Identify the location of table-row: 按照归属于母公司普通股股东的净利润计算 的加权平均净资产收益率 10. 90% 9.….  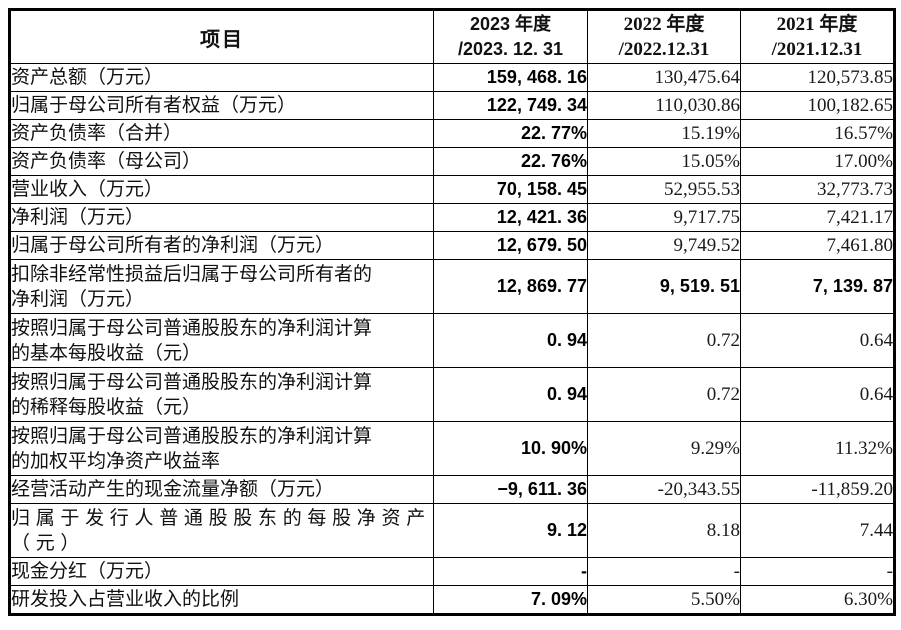
(452, 448).